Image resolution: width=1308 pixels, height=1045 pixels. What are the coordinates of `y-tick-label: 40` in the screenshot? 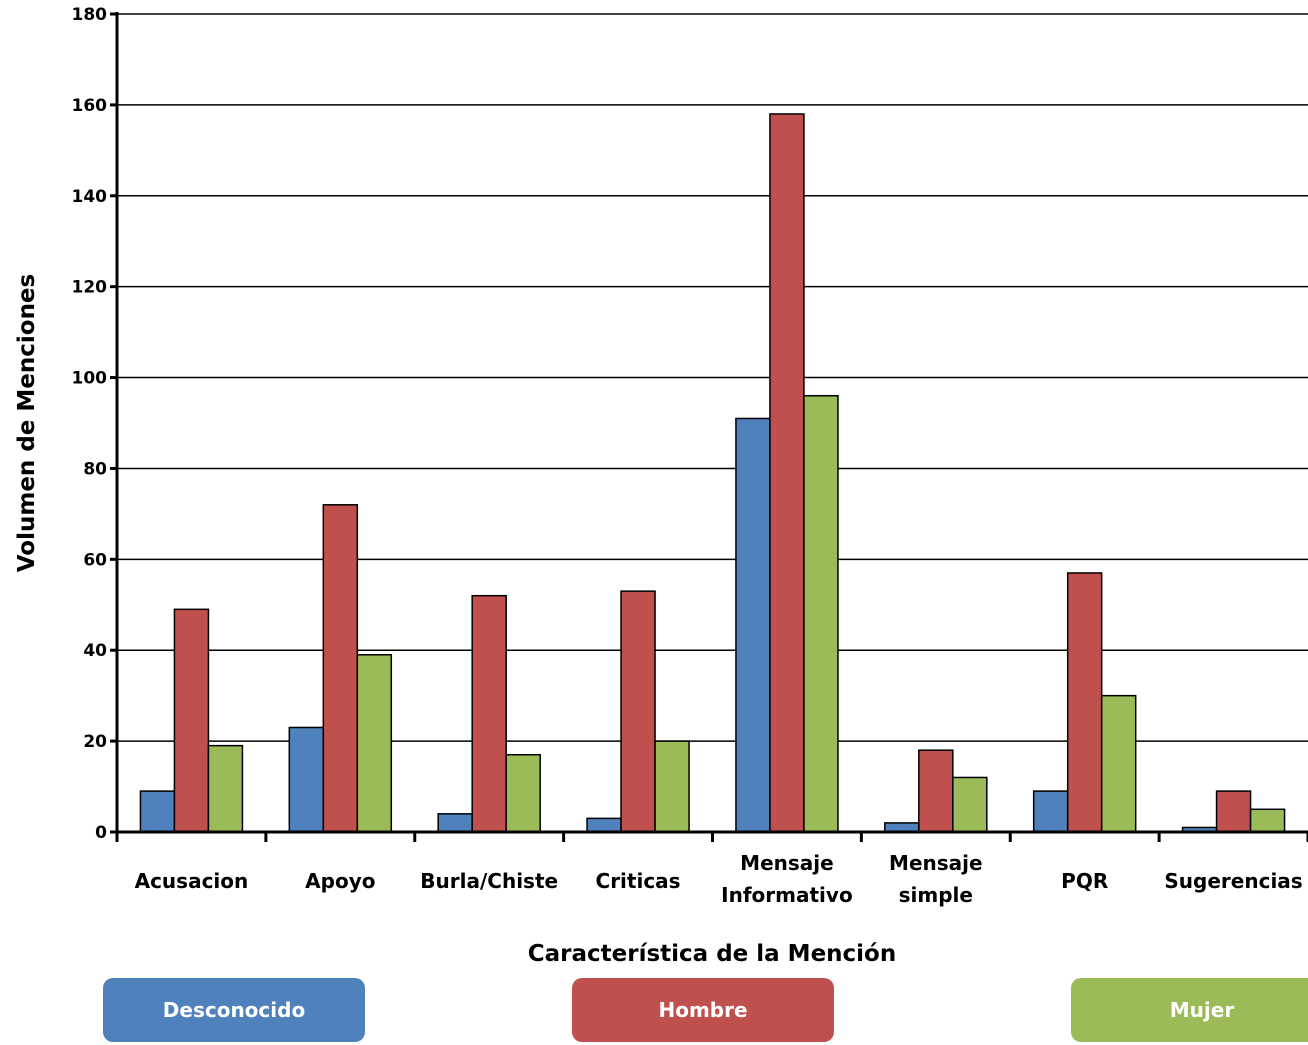 It's located at (95, 651).